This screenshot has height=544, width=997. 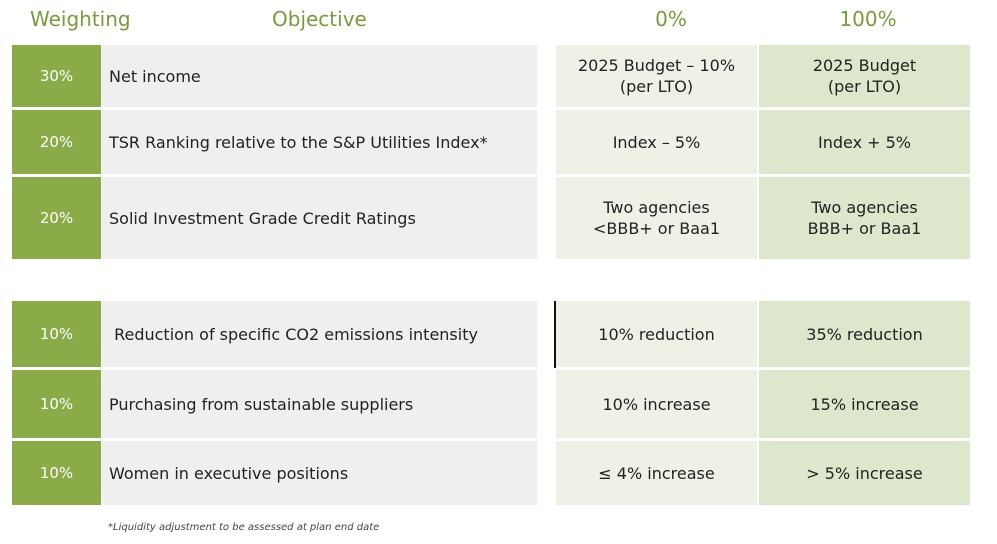 What do you see at coordinates (319, 404) in the screenshot?
I see `objective-cell: Purchasing from sustainable suppliers` at bounding box center [319, 404].